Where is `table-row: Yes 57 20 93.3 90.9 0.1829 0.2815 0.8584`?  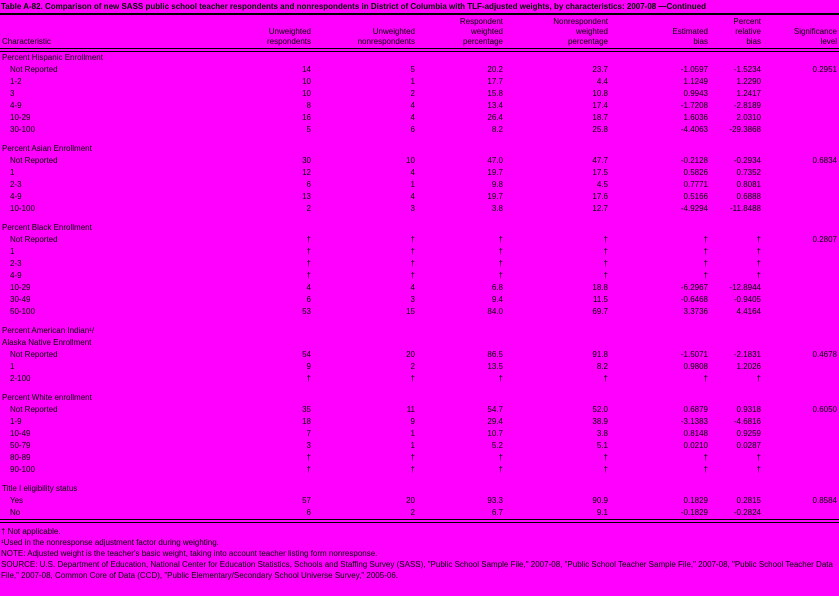 table-row: Yes 57 20 93.3 90.9 0.1829 0.2815 0.8584 is located at coordinates (419, 501).